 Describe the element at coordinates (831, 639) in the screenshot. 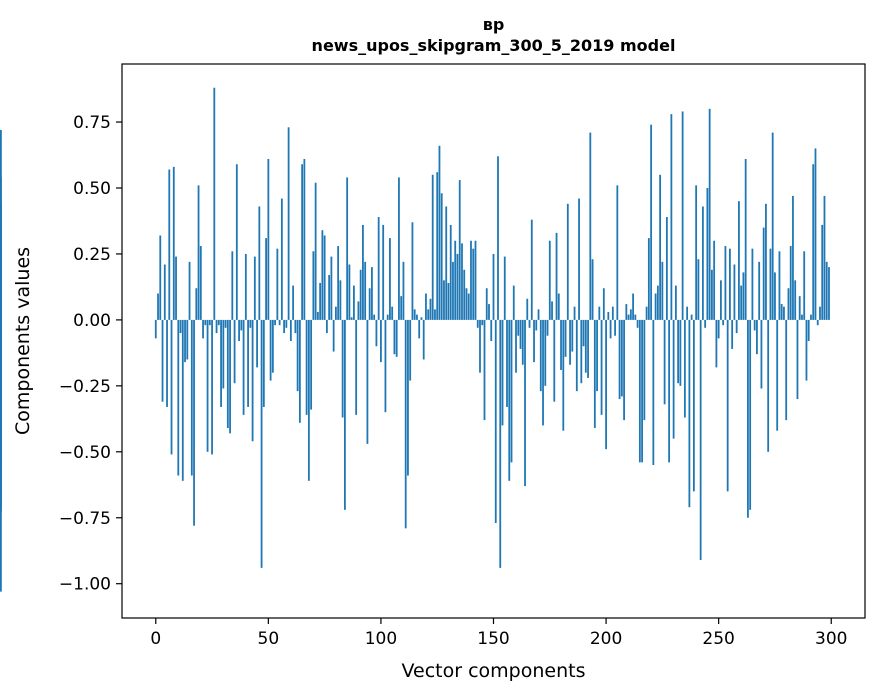

I see `x-tick-label: 300` at that location.